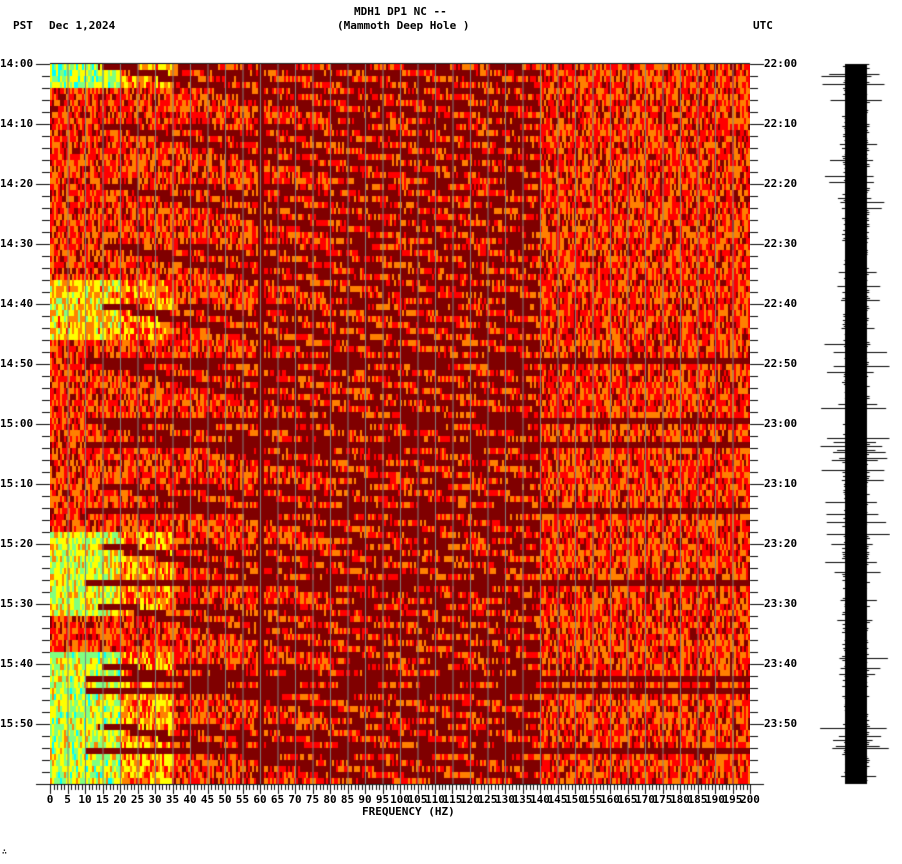 This screenshot has width=902, height=864. I want to click on x-tick-label: 120, so click(470, 799).